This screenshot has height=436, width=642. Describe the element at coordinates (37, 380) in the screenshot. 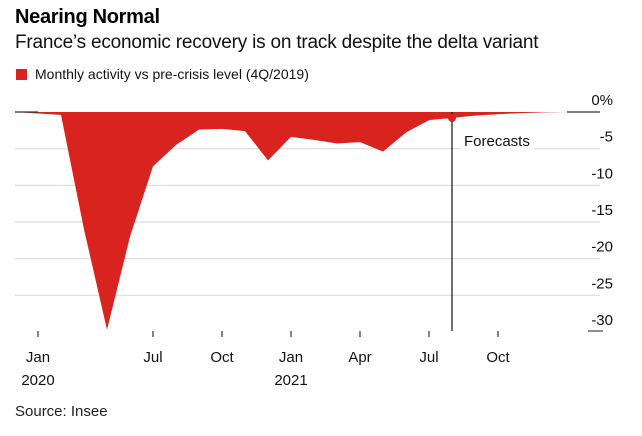

I see `x-tick-year: 2020` at that location.